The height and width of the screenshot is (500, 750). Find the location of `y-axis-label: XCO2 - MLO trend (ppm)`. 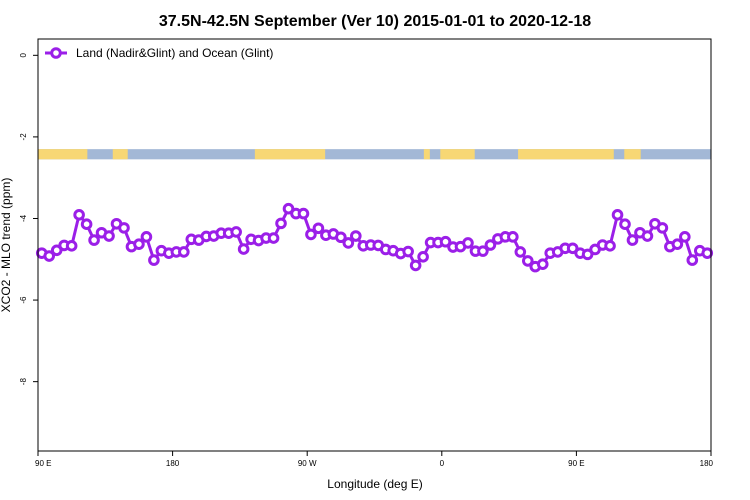

y-axis-label: XCO2 - MLO trend (ppm) is located at coordinates (6, 245).